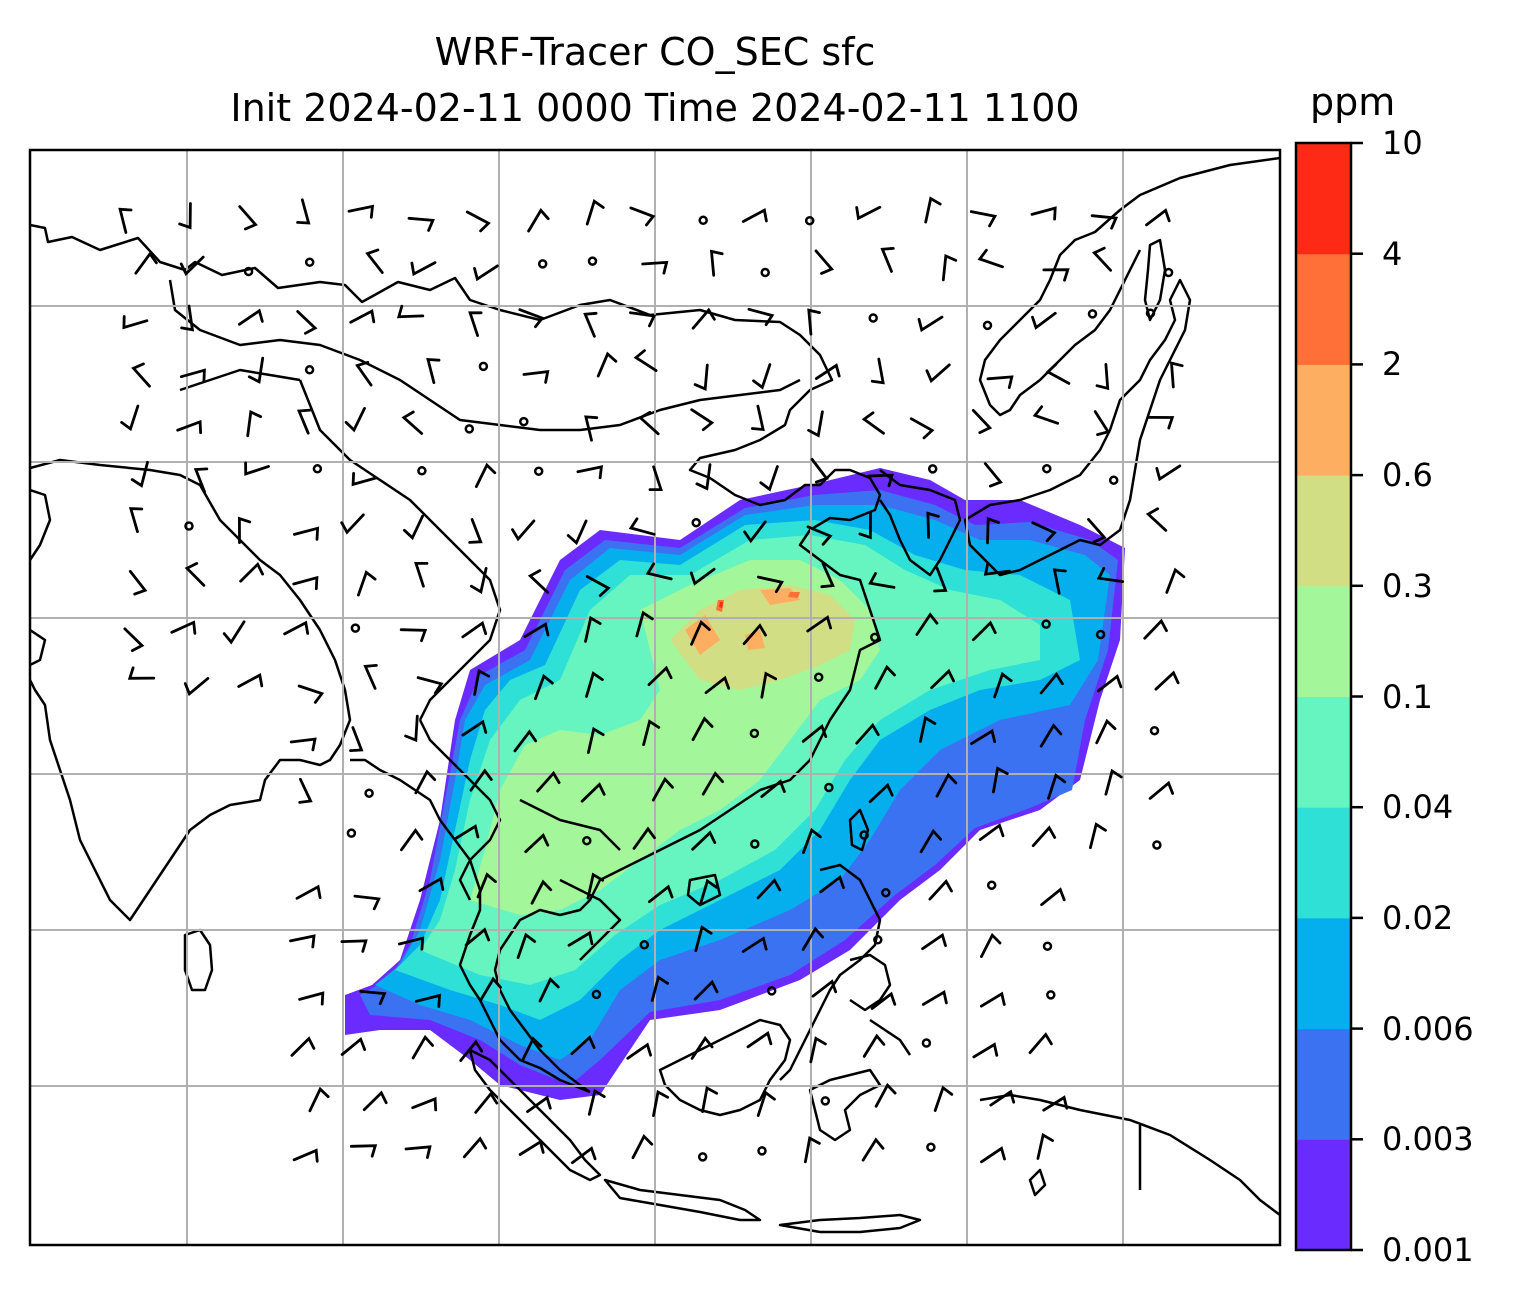 Image resolution: width=1528 pixels, height=1306 pixels. What do you see at coordinates (920, 523) in the screenshot?
I see `coastline-korea` at bounding box center [920, 523].